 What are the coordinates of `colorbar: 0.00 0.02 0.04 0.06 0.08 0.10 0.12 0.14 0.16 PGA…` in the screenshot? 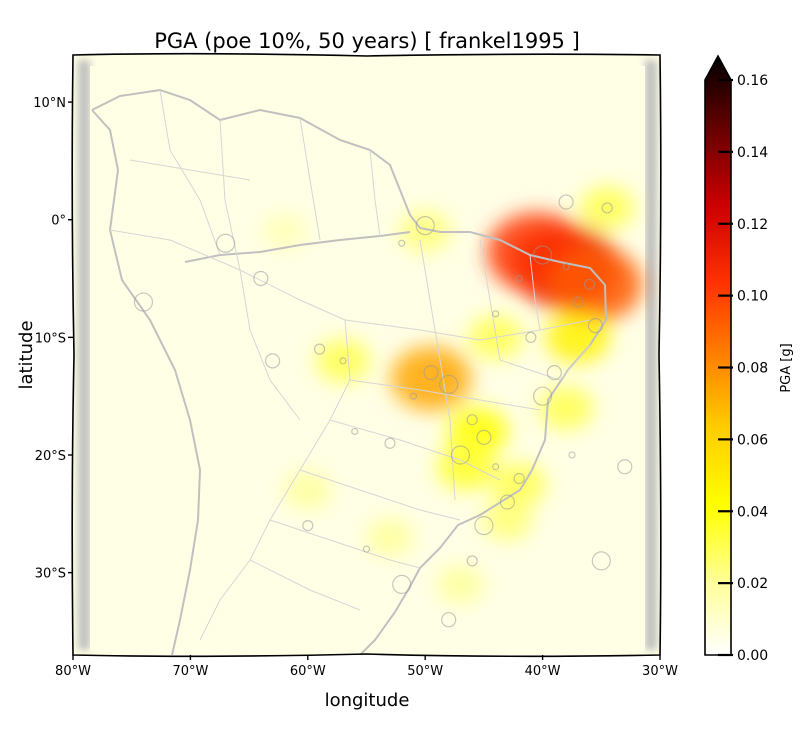 It's located at (749, 360).